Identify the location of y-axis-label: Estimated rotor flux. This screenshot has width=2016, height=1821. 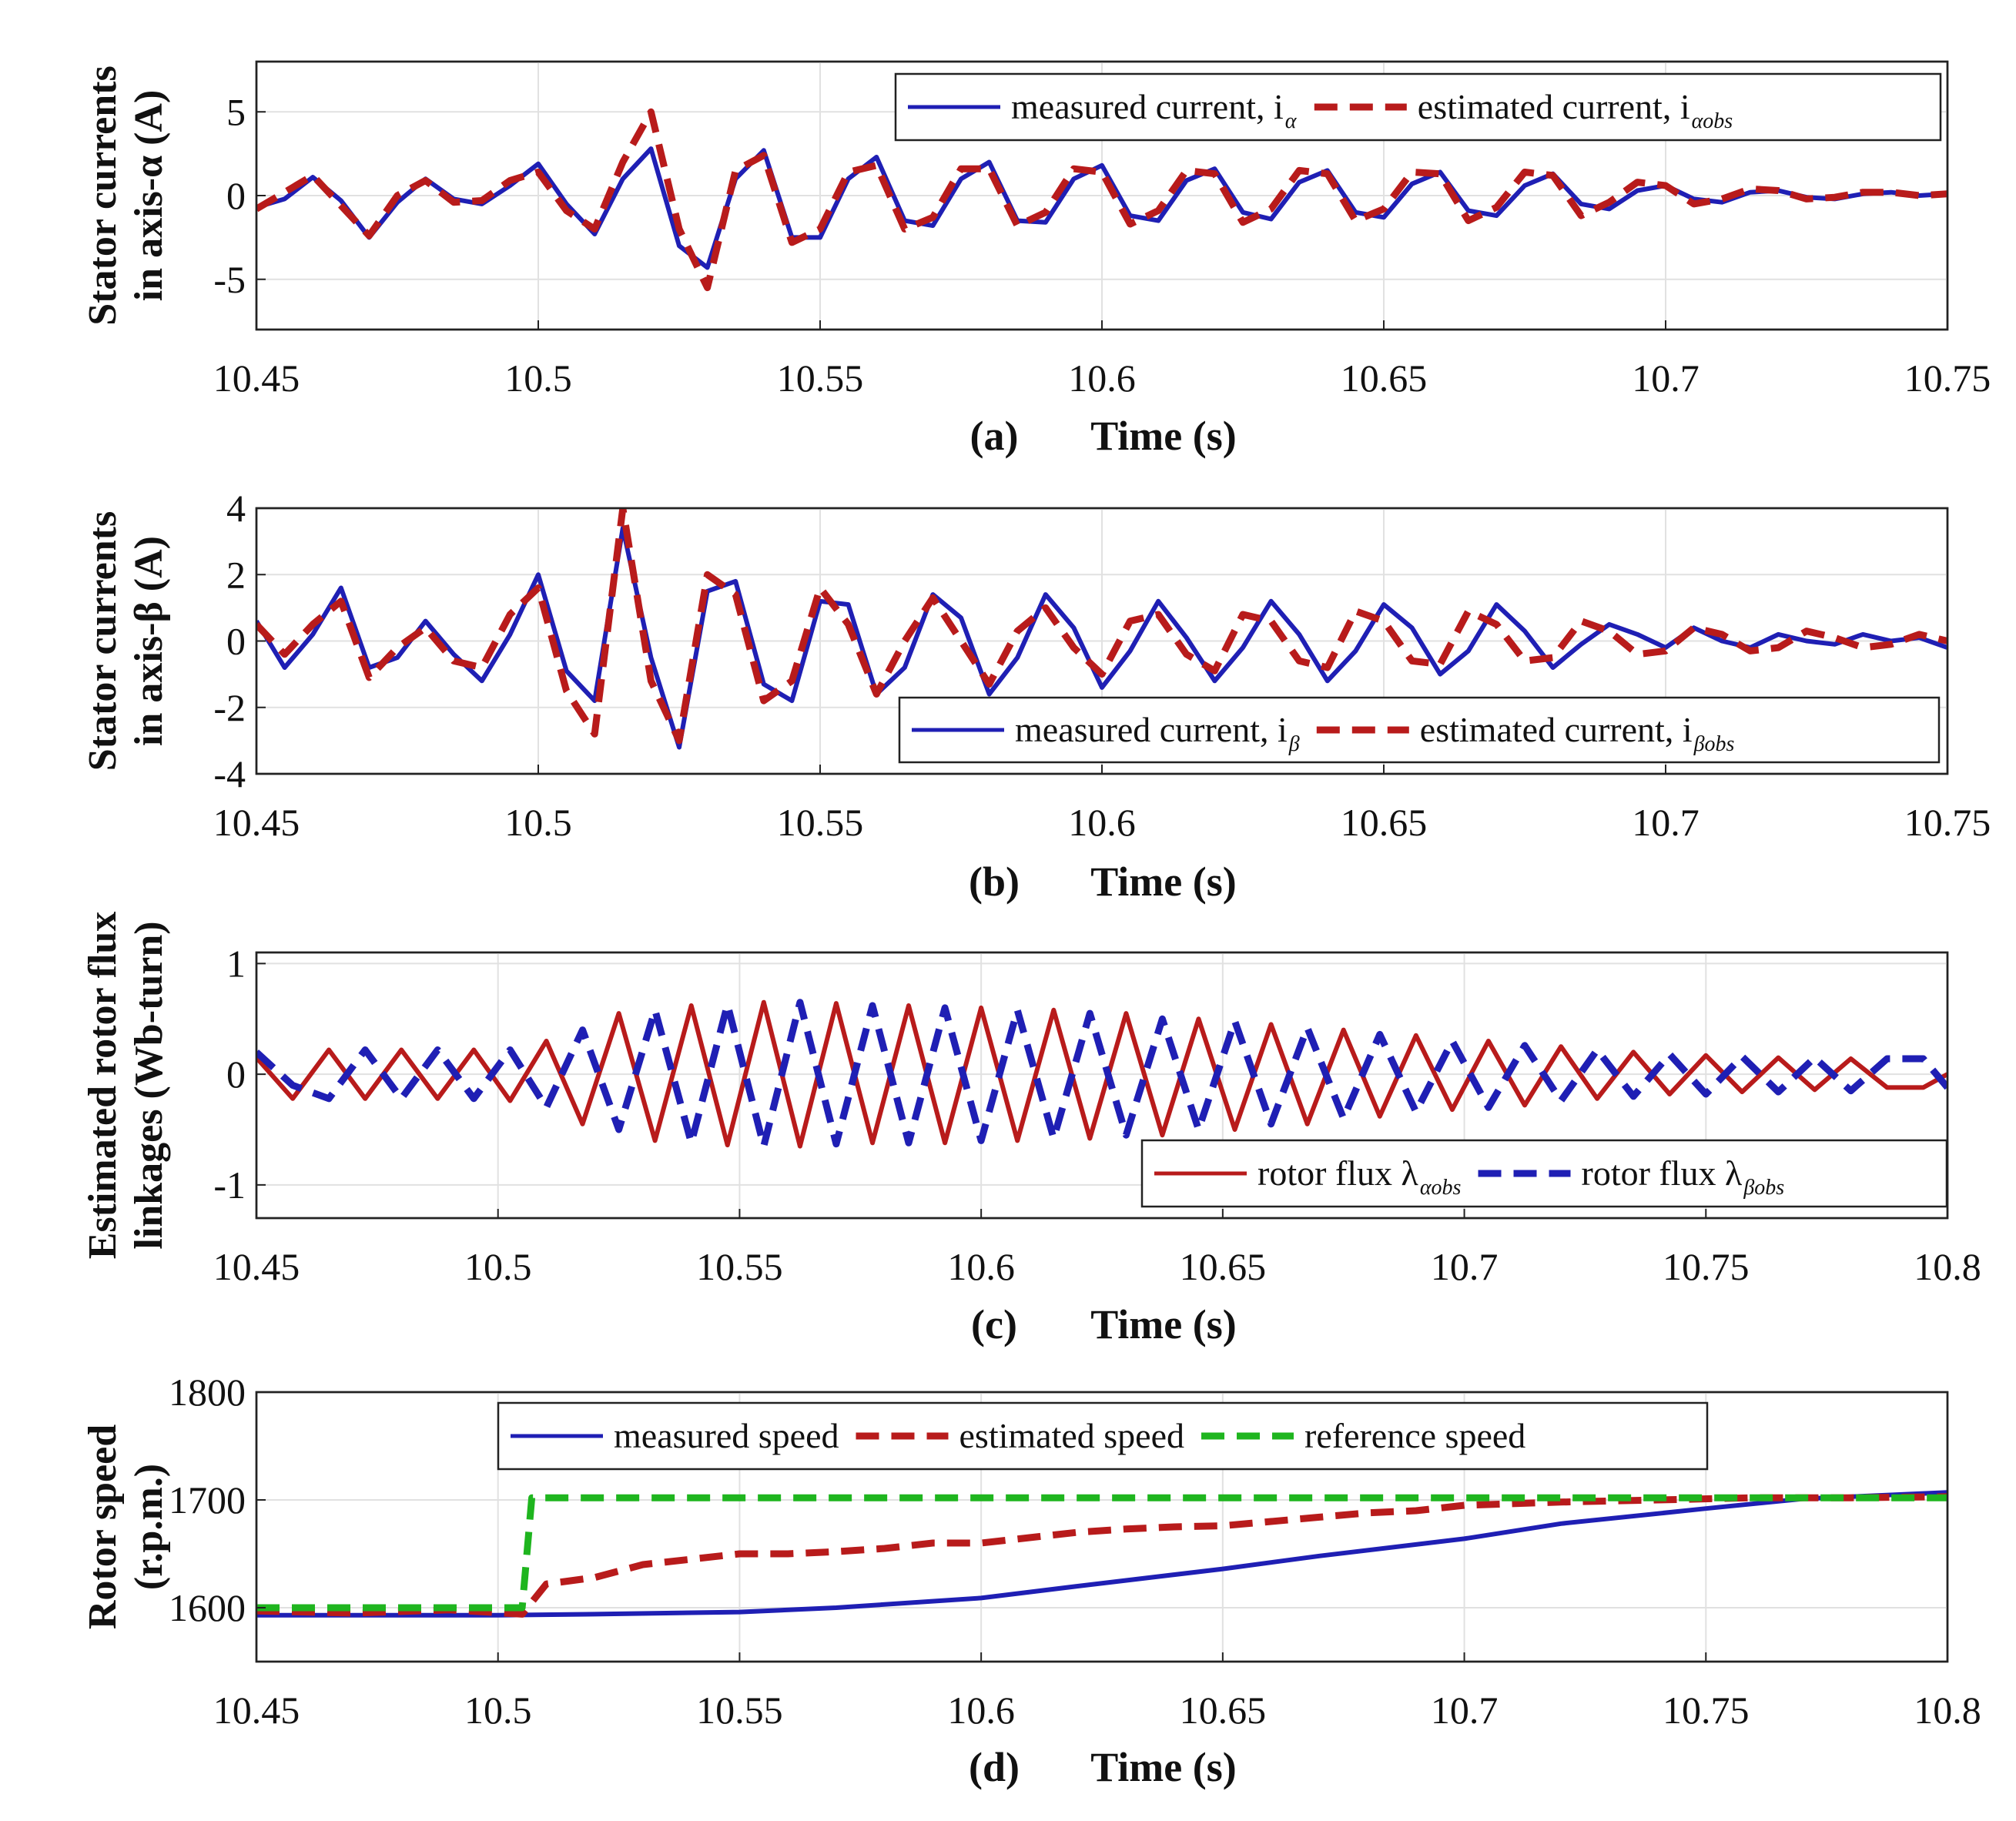
(103, 1086).